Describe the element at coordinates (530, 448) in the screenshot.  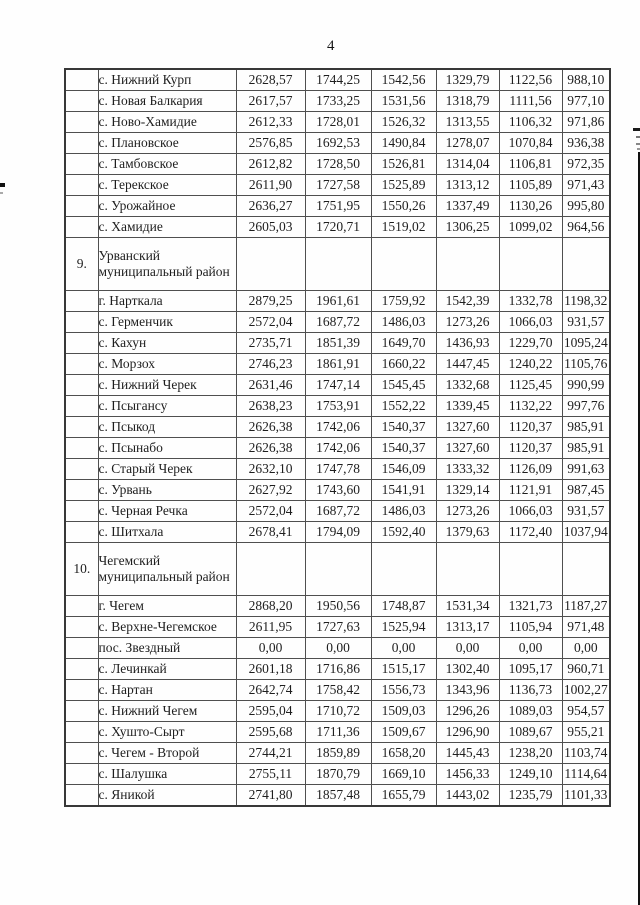
I see `value-cell: 1120,37` at that location.